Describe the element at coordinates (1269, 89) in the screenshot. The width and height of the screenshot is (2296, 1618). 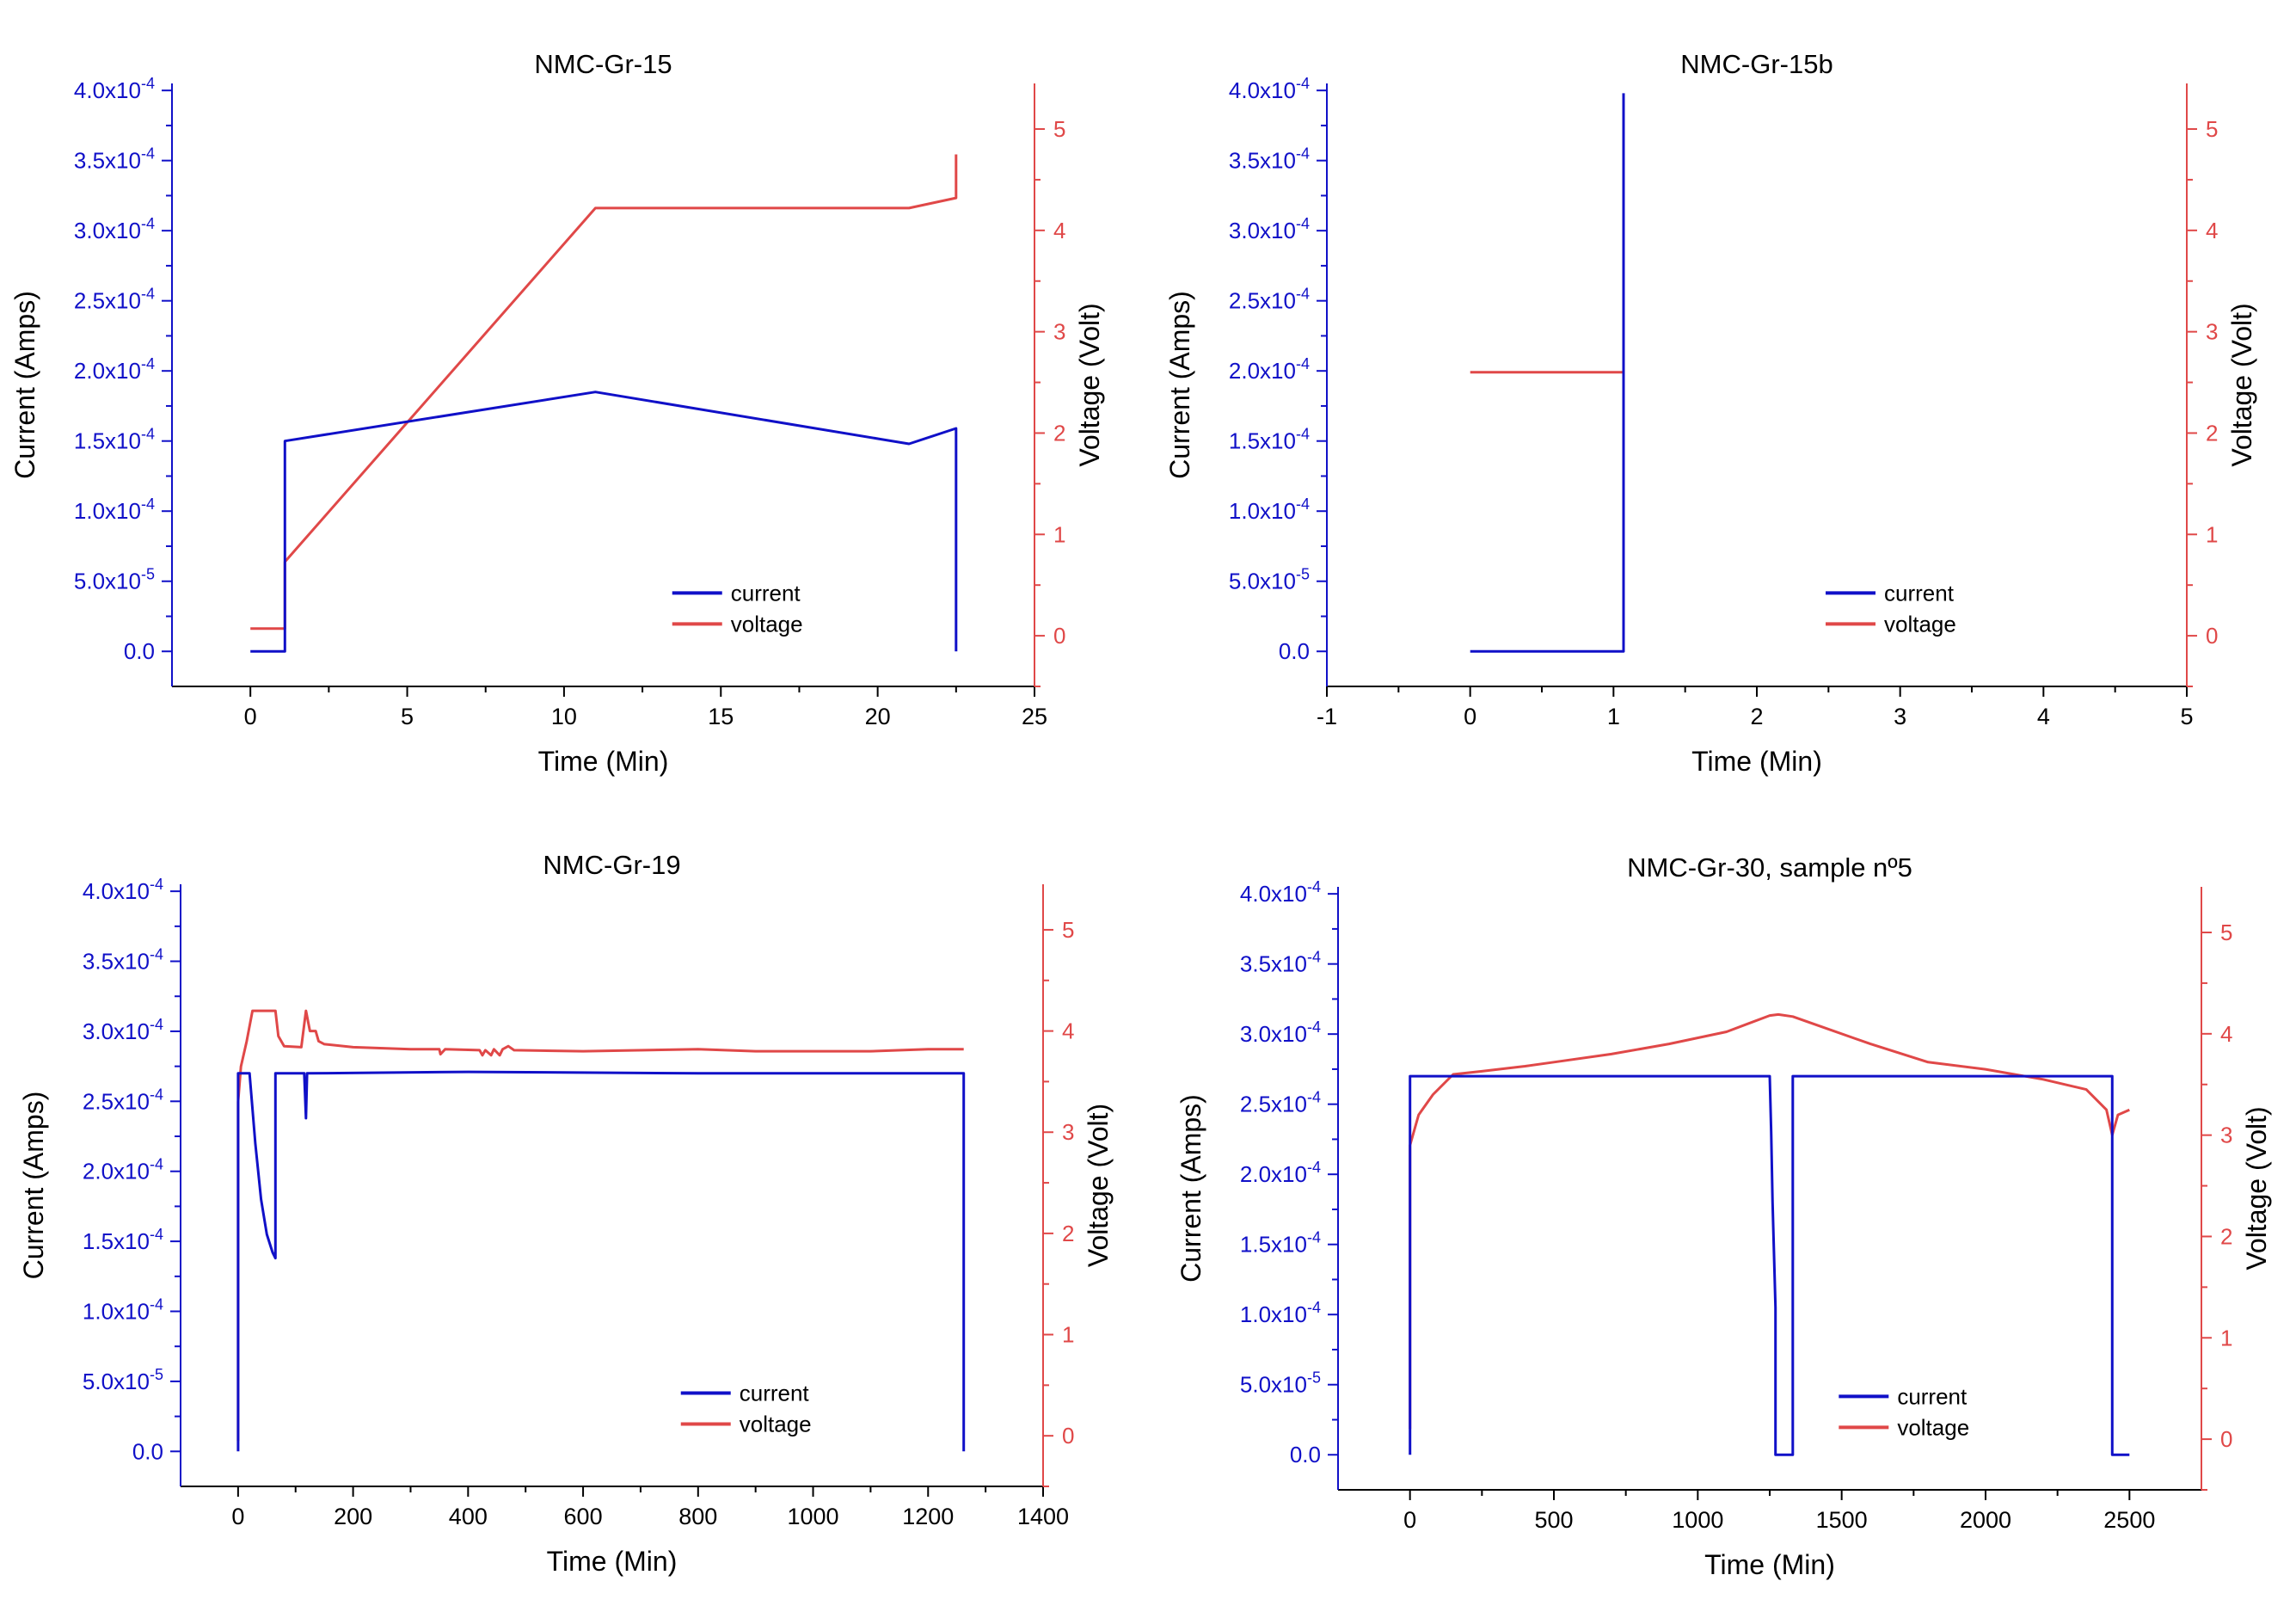
I see `chart-2-y-tick-label: 4.0x10⁻⁴` at that location.